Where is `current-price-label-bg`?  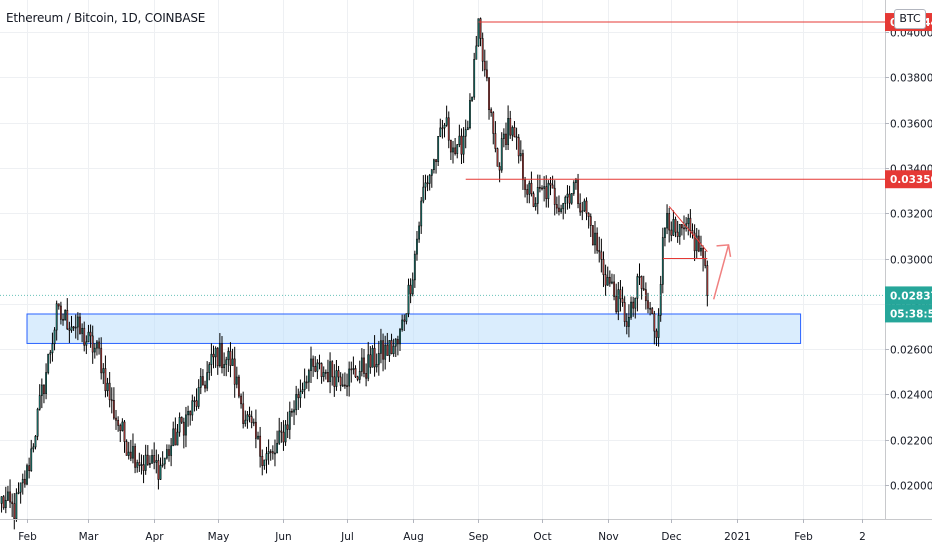 current-price-label-bg is located at coordinates (908, 295).